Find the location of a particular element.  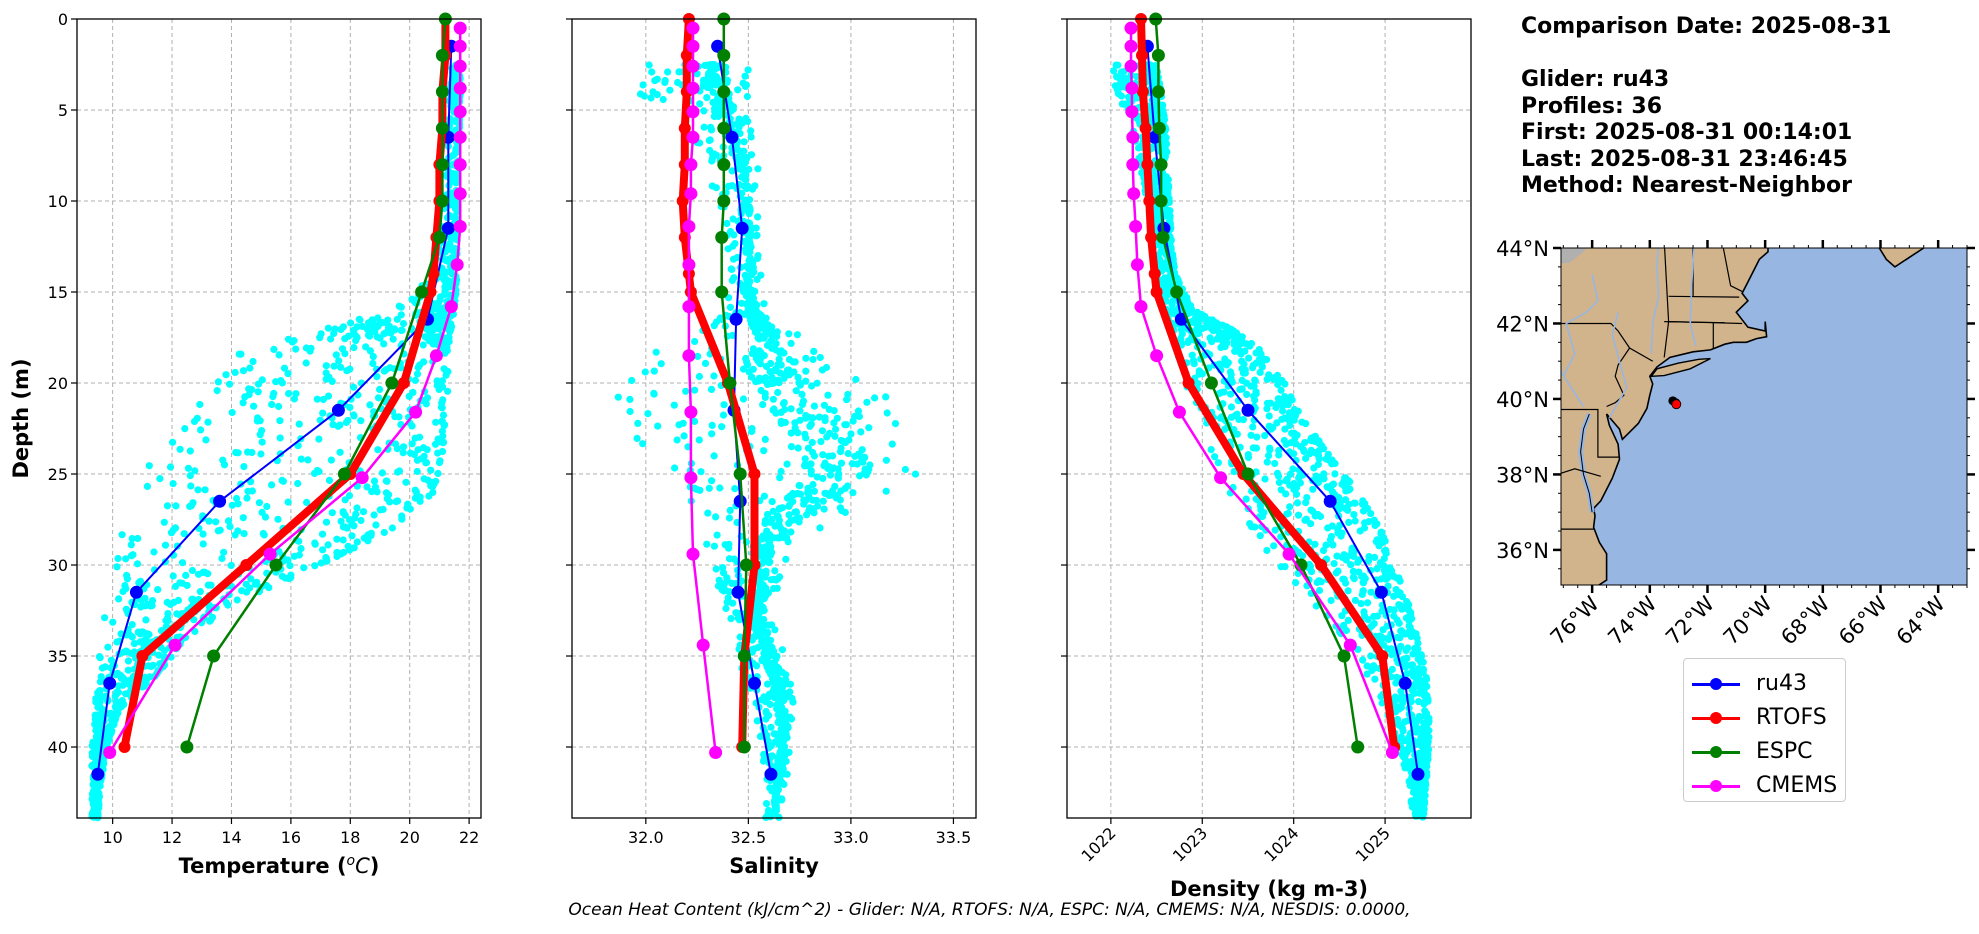

y-tick-label: 35 is located at coordinates (58, 656).